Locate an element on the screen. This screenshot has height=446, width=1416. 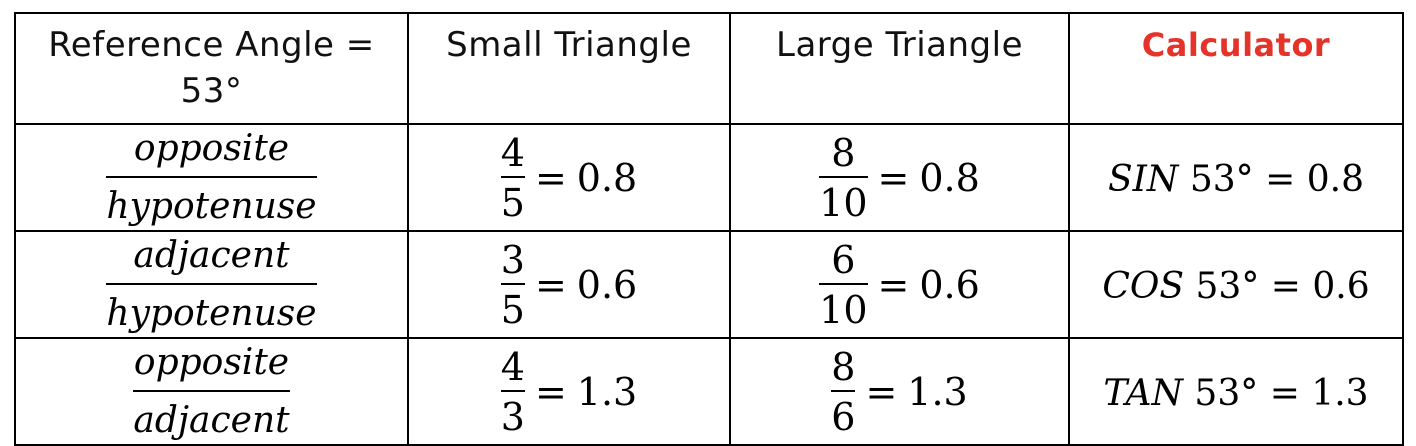
trig-function: TAN is located at coordinates (1143, 393).